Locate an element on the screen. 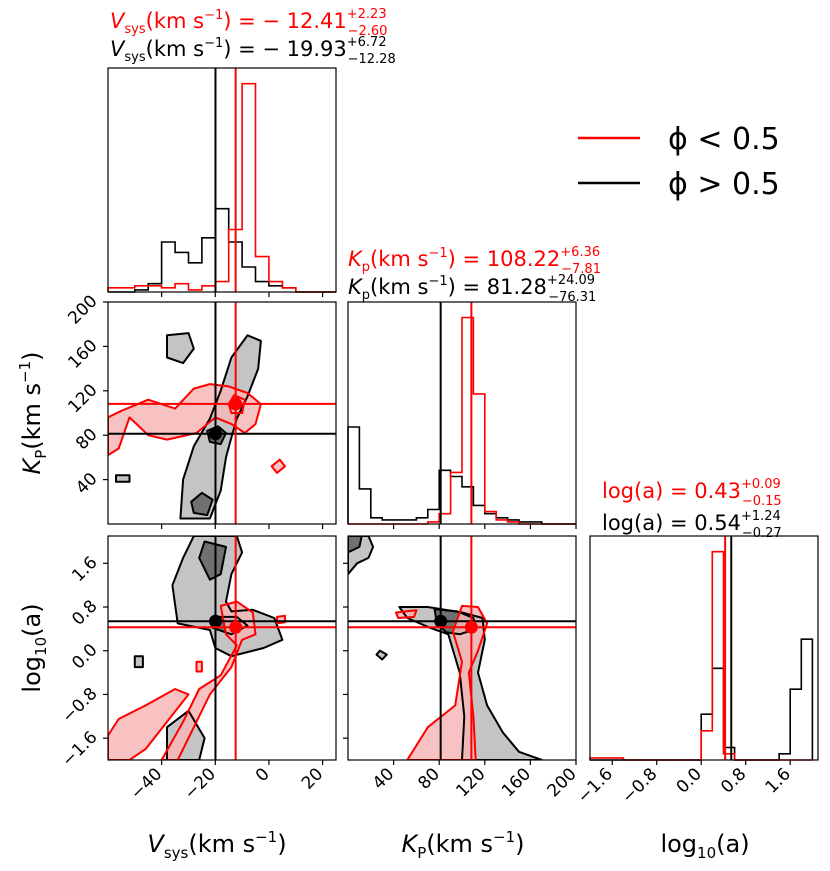  truth-point-c21-red is located at coordinates (471, 627).